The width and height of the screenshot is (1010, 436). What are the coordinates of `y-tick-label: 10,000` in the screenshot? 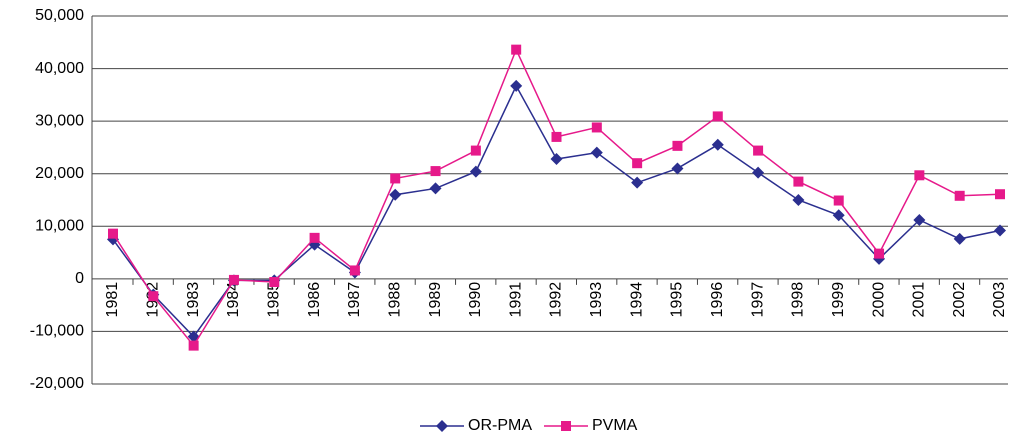 It's located at (59, 226).